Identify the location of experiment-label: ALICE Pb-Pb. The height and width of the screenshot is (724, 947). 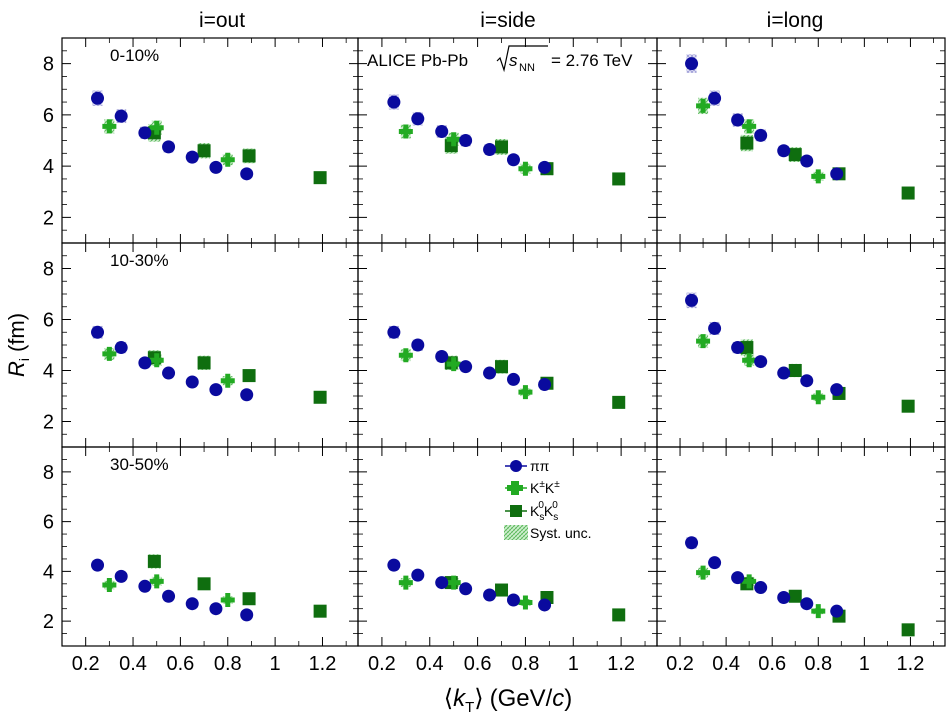
(417, 60).